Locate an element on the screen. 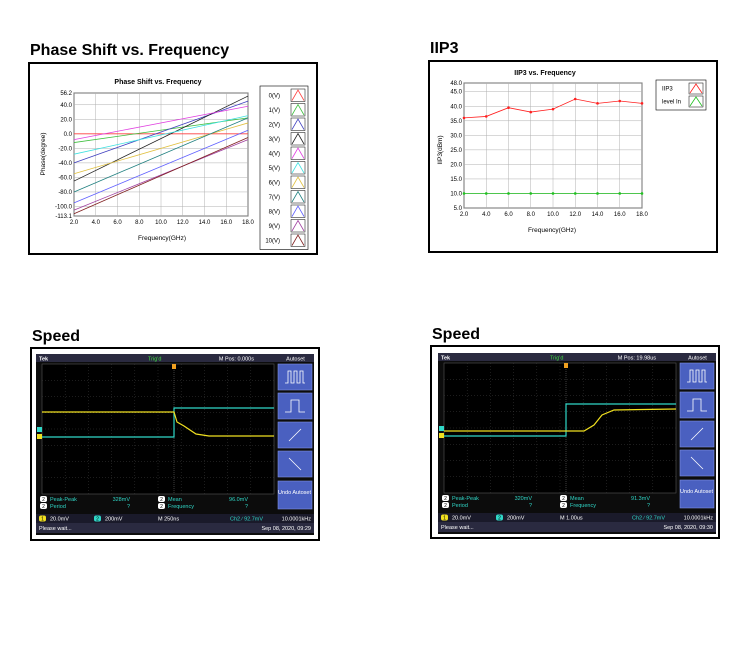 Image resolution: width=746 pixels, height=667 pixels. legend-label: 10(V) is located at coordinates (272, 241).